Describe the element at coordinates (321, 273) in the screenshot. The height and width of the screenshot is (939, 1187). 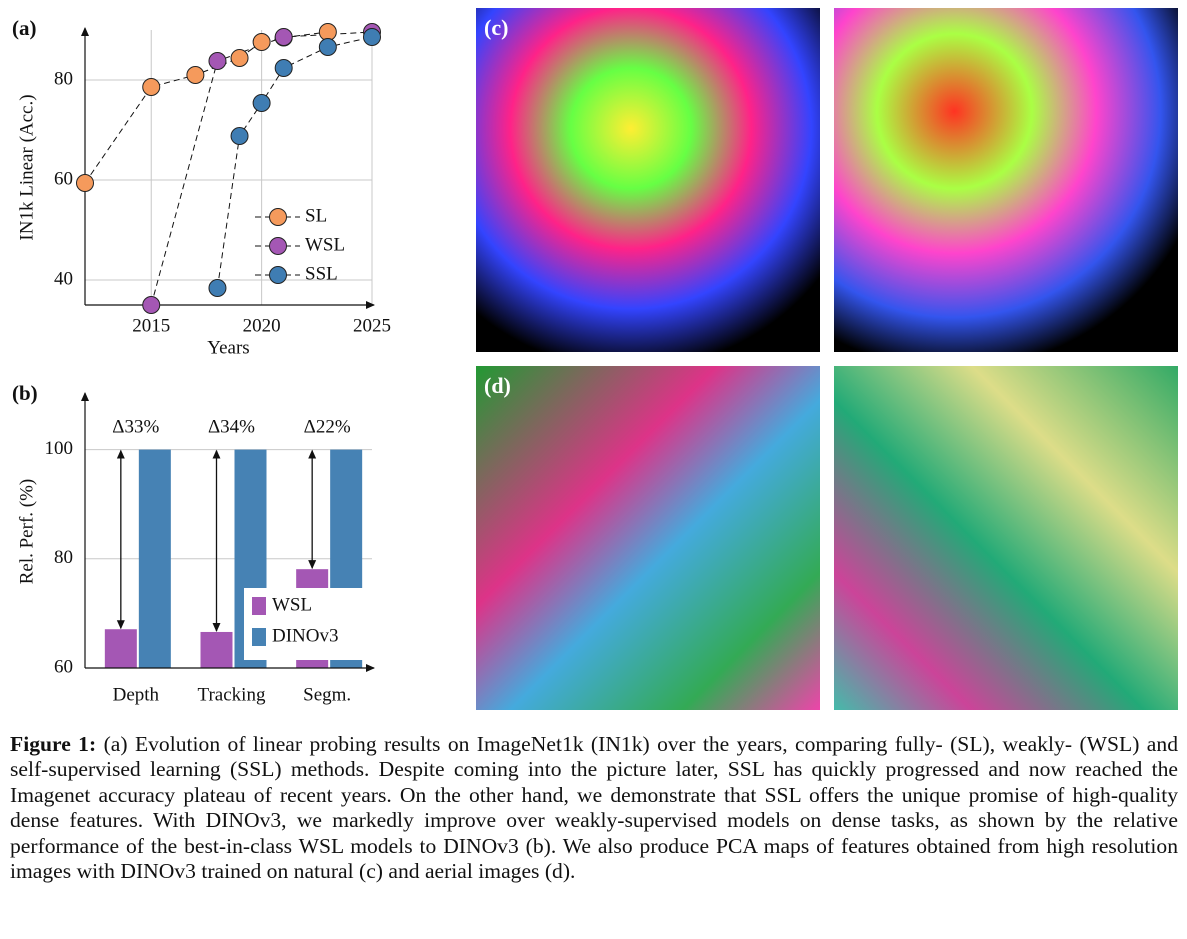
I see `legend-label: SSL` at that location.